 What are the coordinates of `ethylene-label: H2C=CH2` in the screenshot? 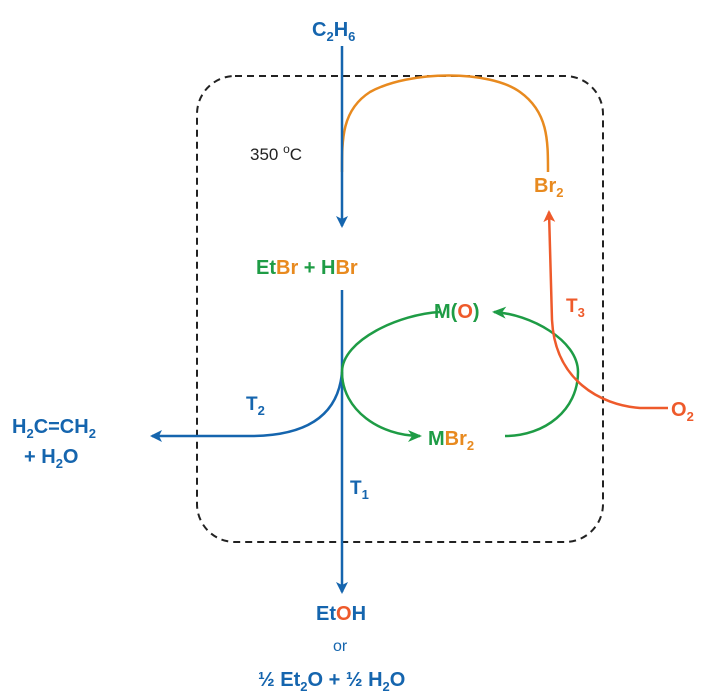 It's located at (54, 428).